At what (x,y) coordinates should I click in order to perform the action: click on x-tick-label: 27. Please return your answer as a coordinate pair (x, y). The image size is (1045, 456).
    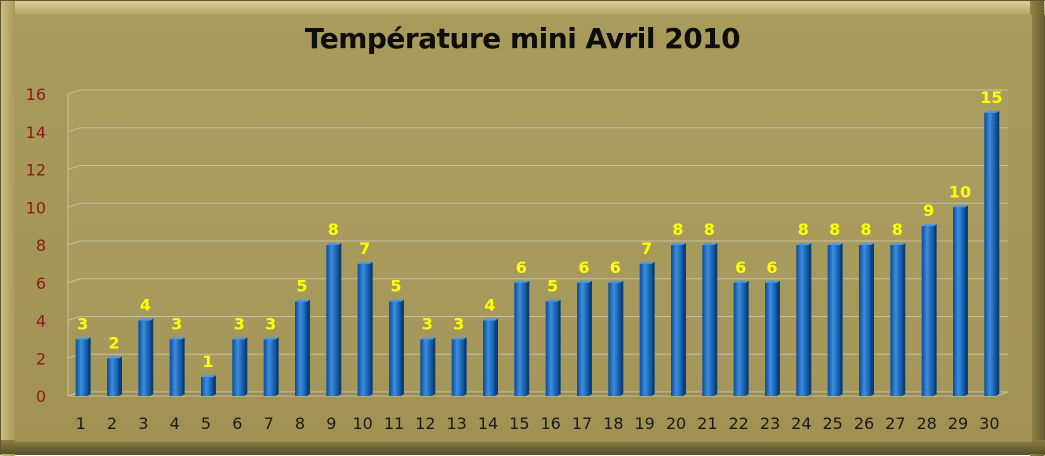
    Looking at the image, I should click on (895, 423).